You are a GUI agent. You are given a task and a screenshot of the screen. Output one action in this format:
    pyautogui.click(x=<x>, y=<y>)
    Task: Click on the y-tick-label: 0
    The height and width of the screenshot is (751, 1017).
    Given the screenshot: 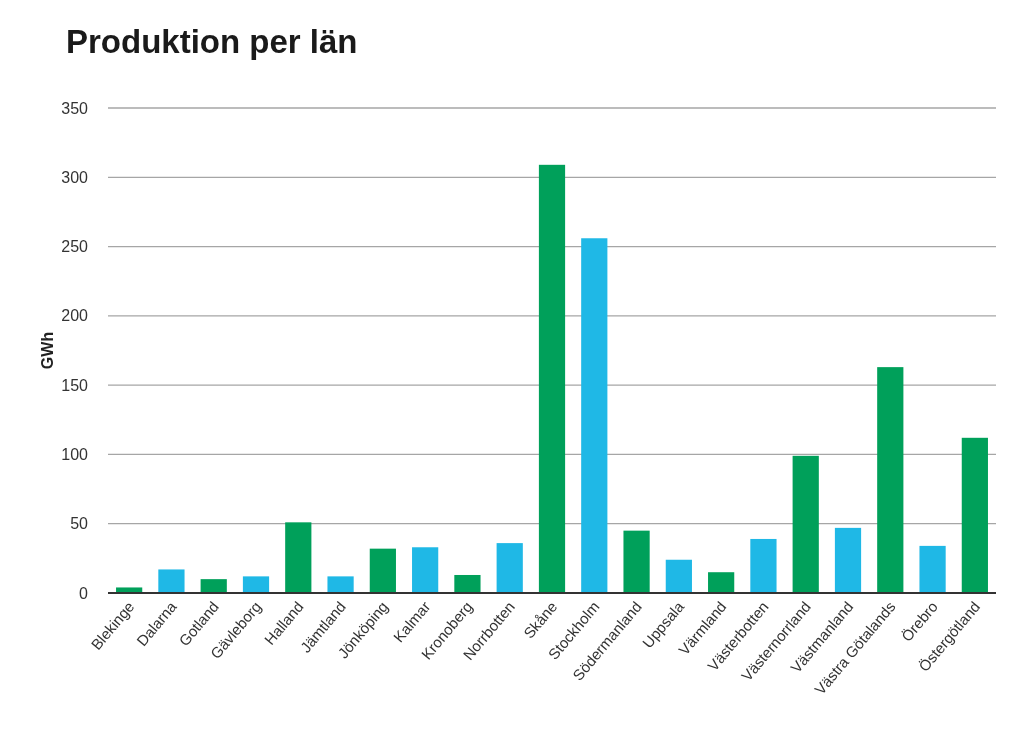 What is the action you would take?
    pyautogui.click(x=84, y=593)
    